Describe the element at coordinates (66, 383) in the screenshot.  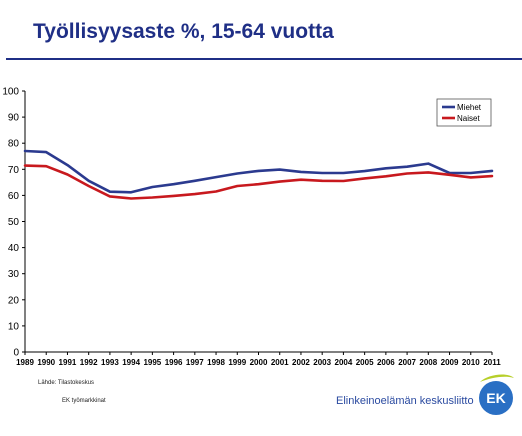
I see `source-label: Lähde: Tilastokeskus` at that location.